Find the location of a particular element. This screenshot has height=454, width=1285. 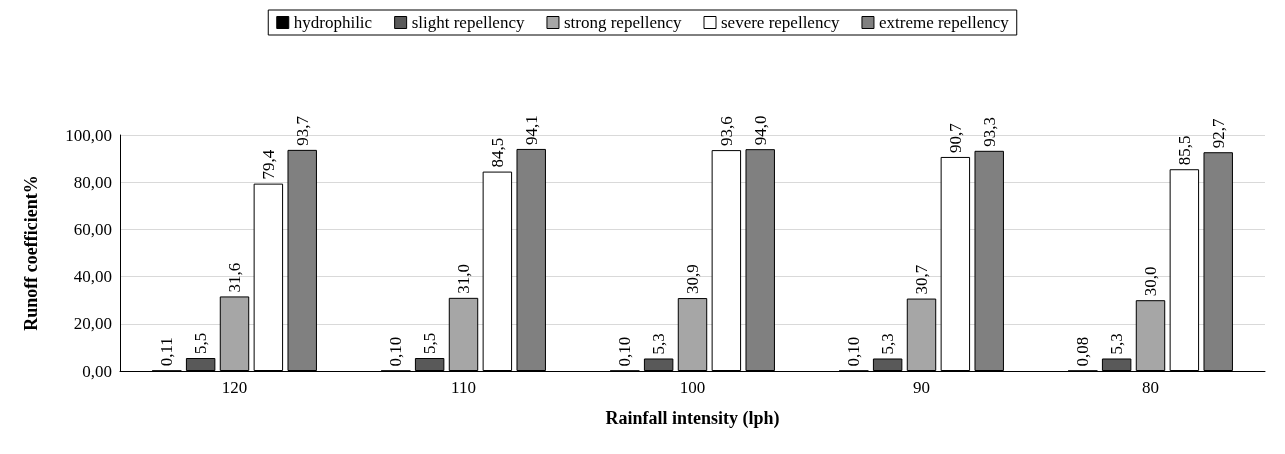

x-tick-label: 100 is located at coordinates (692, 387).